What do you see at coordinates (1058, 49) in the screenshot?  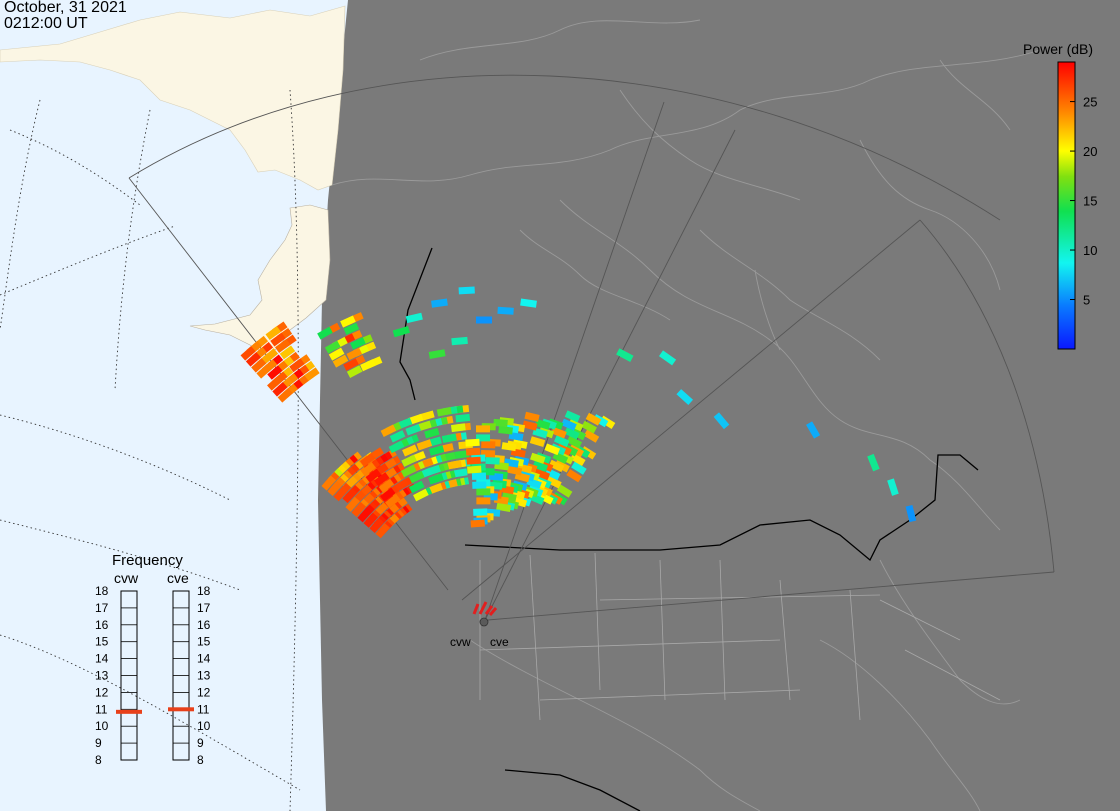 I see `colorbar-title: Power (dB)` at bounding box center [1058, 49].